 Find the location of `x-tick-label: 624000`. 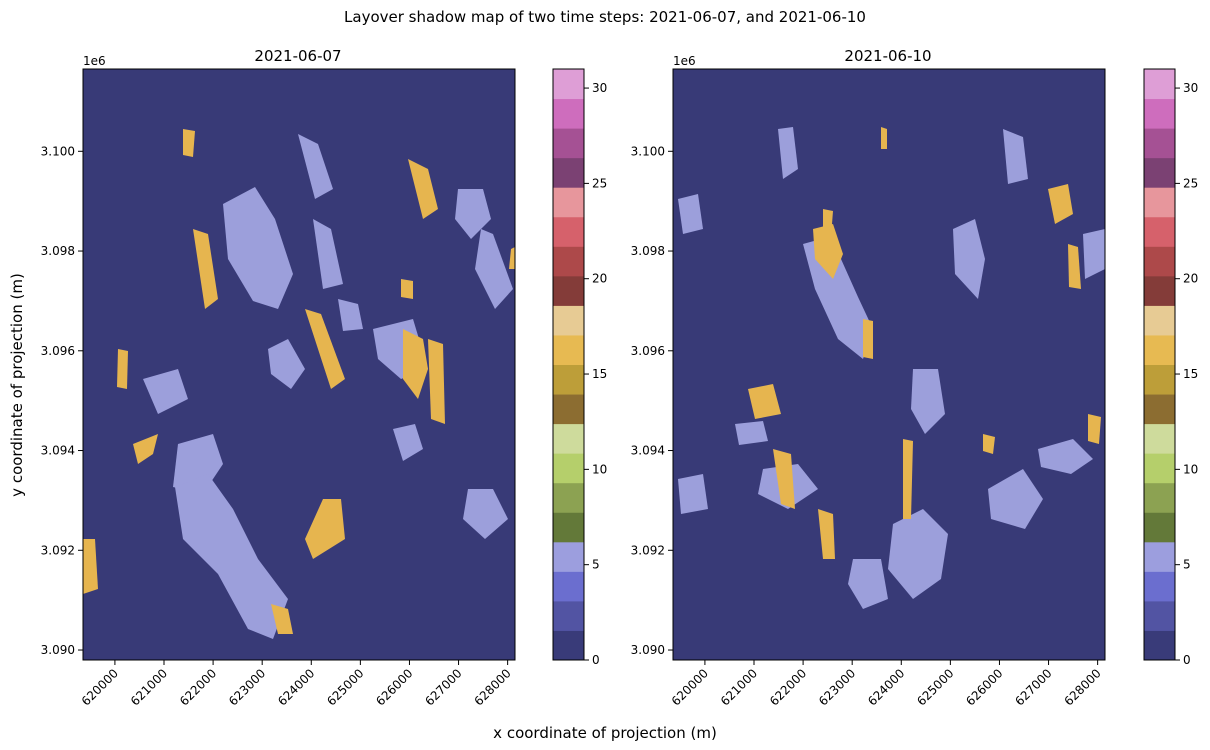

x-tick-label: 624000 is located at coordinates (296, 687).